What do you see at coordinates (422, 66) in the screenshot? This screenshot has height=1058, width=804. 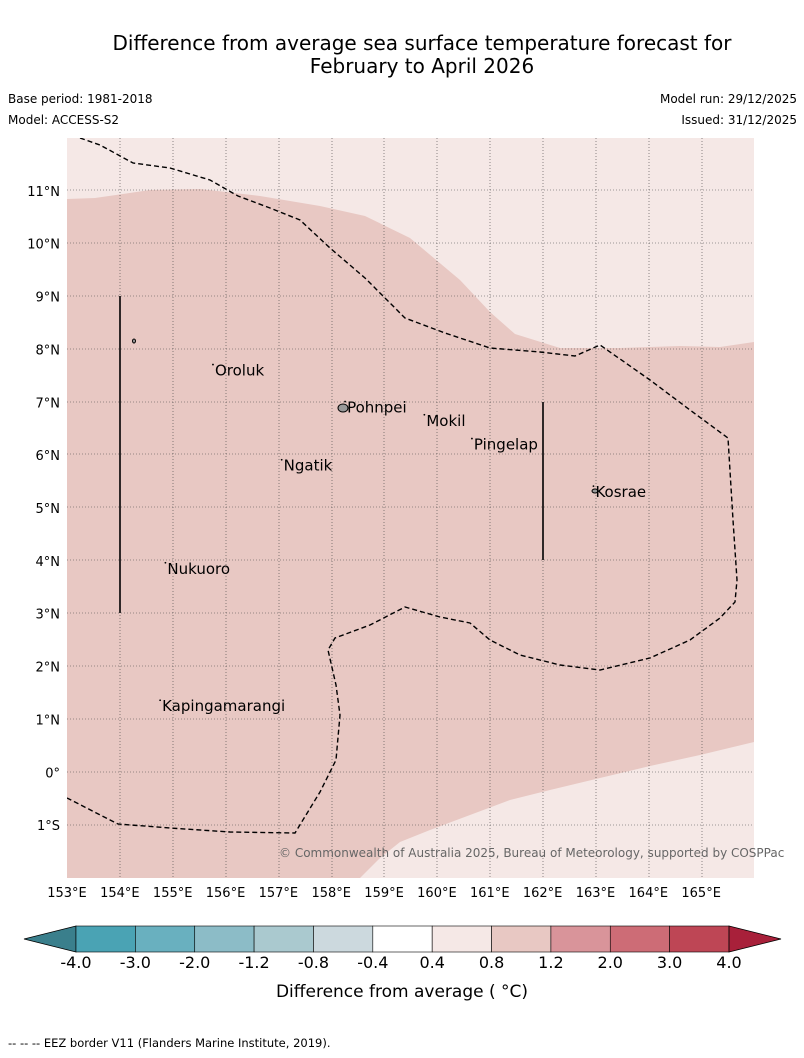 I see `title-line-2: February to April 2026` at bounding box center [422, 66].